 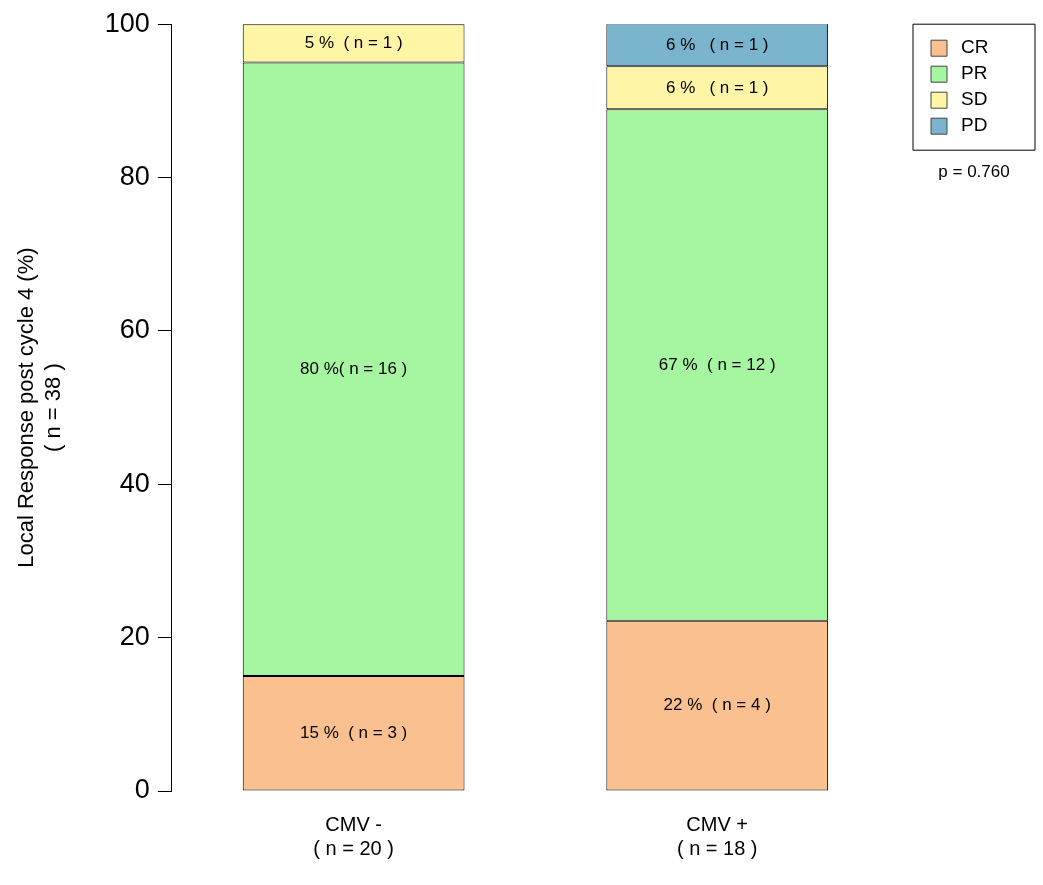 What do you see at coordinates (39, 407) in the screenshot?
I see `y-axis-title: Local Response post cycle 4 (%) ( n = 38 )` at bounding box center [39, 407].